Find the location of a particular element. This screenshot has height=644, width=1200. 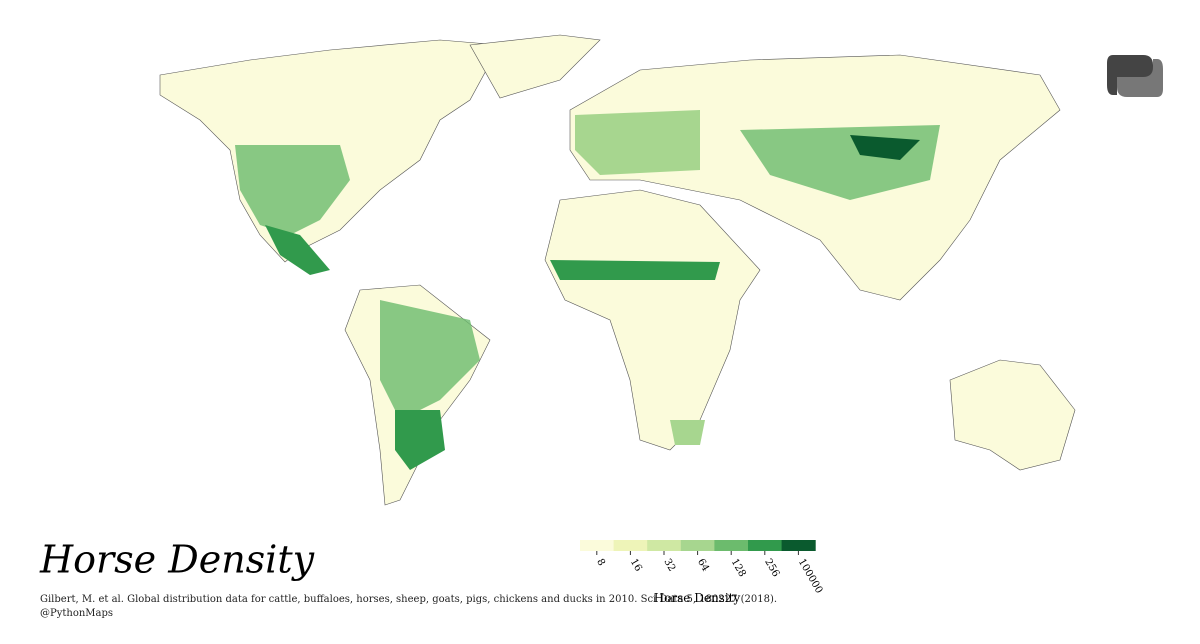

legend: 8 16 32 64 128 256 100000 is located at coordinates (702, 568).